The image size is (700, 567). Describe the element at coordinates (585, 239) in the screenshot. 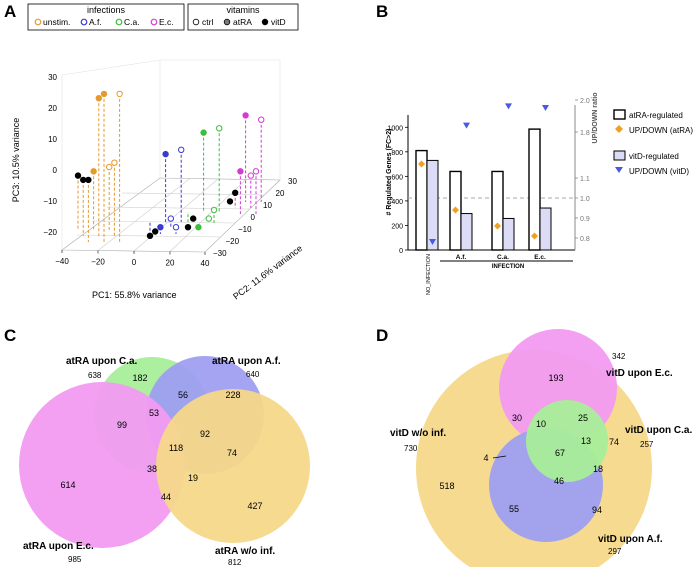

I see `bar-y2-tick-label: 0.8` at that location.